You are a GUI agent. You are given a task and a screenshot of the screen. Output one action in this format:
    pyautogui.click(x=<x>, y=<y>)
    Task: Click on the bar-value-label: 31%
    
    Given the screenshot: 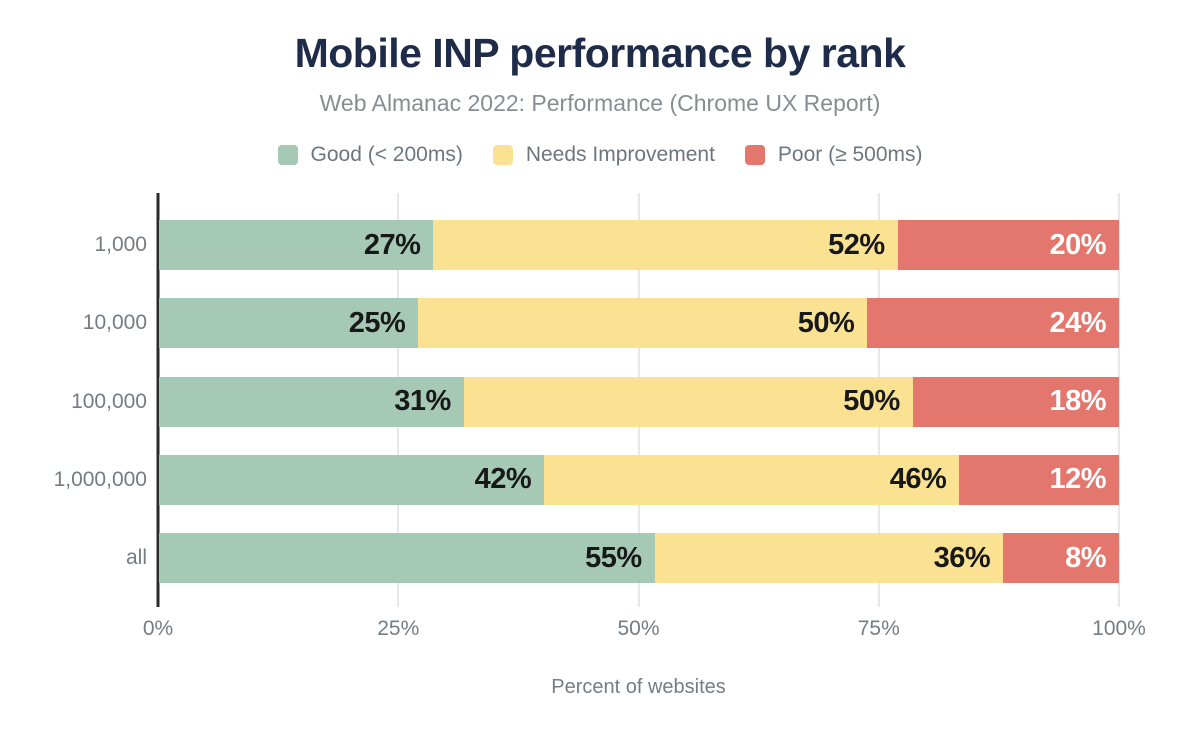 What is the action you would take?
    pyautogui.click(x=422, y=401)
    